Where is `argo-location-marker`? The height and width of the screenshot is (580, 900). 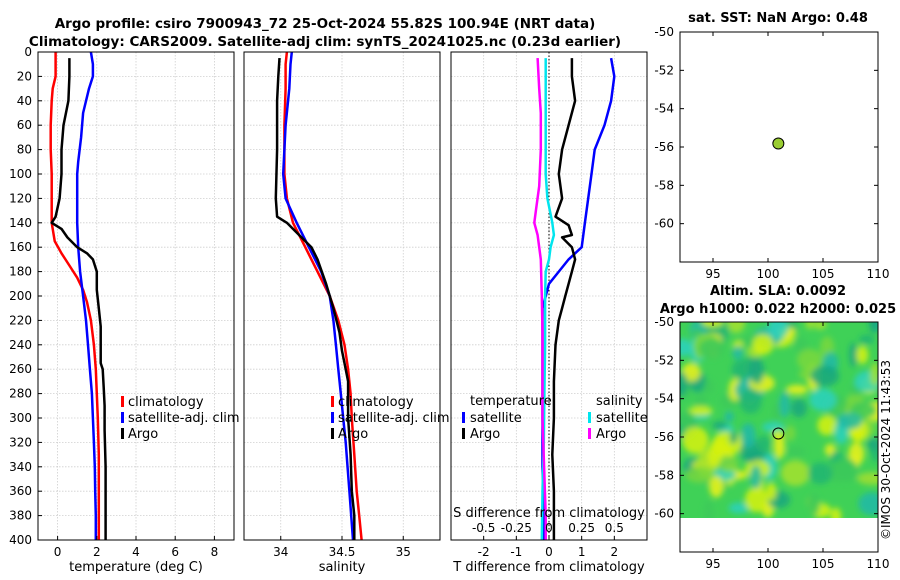 argo-location-marker is located at coordinates (778, 433).